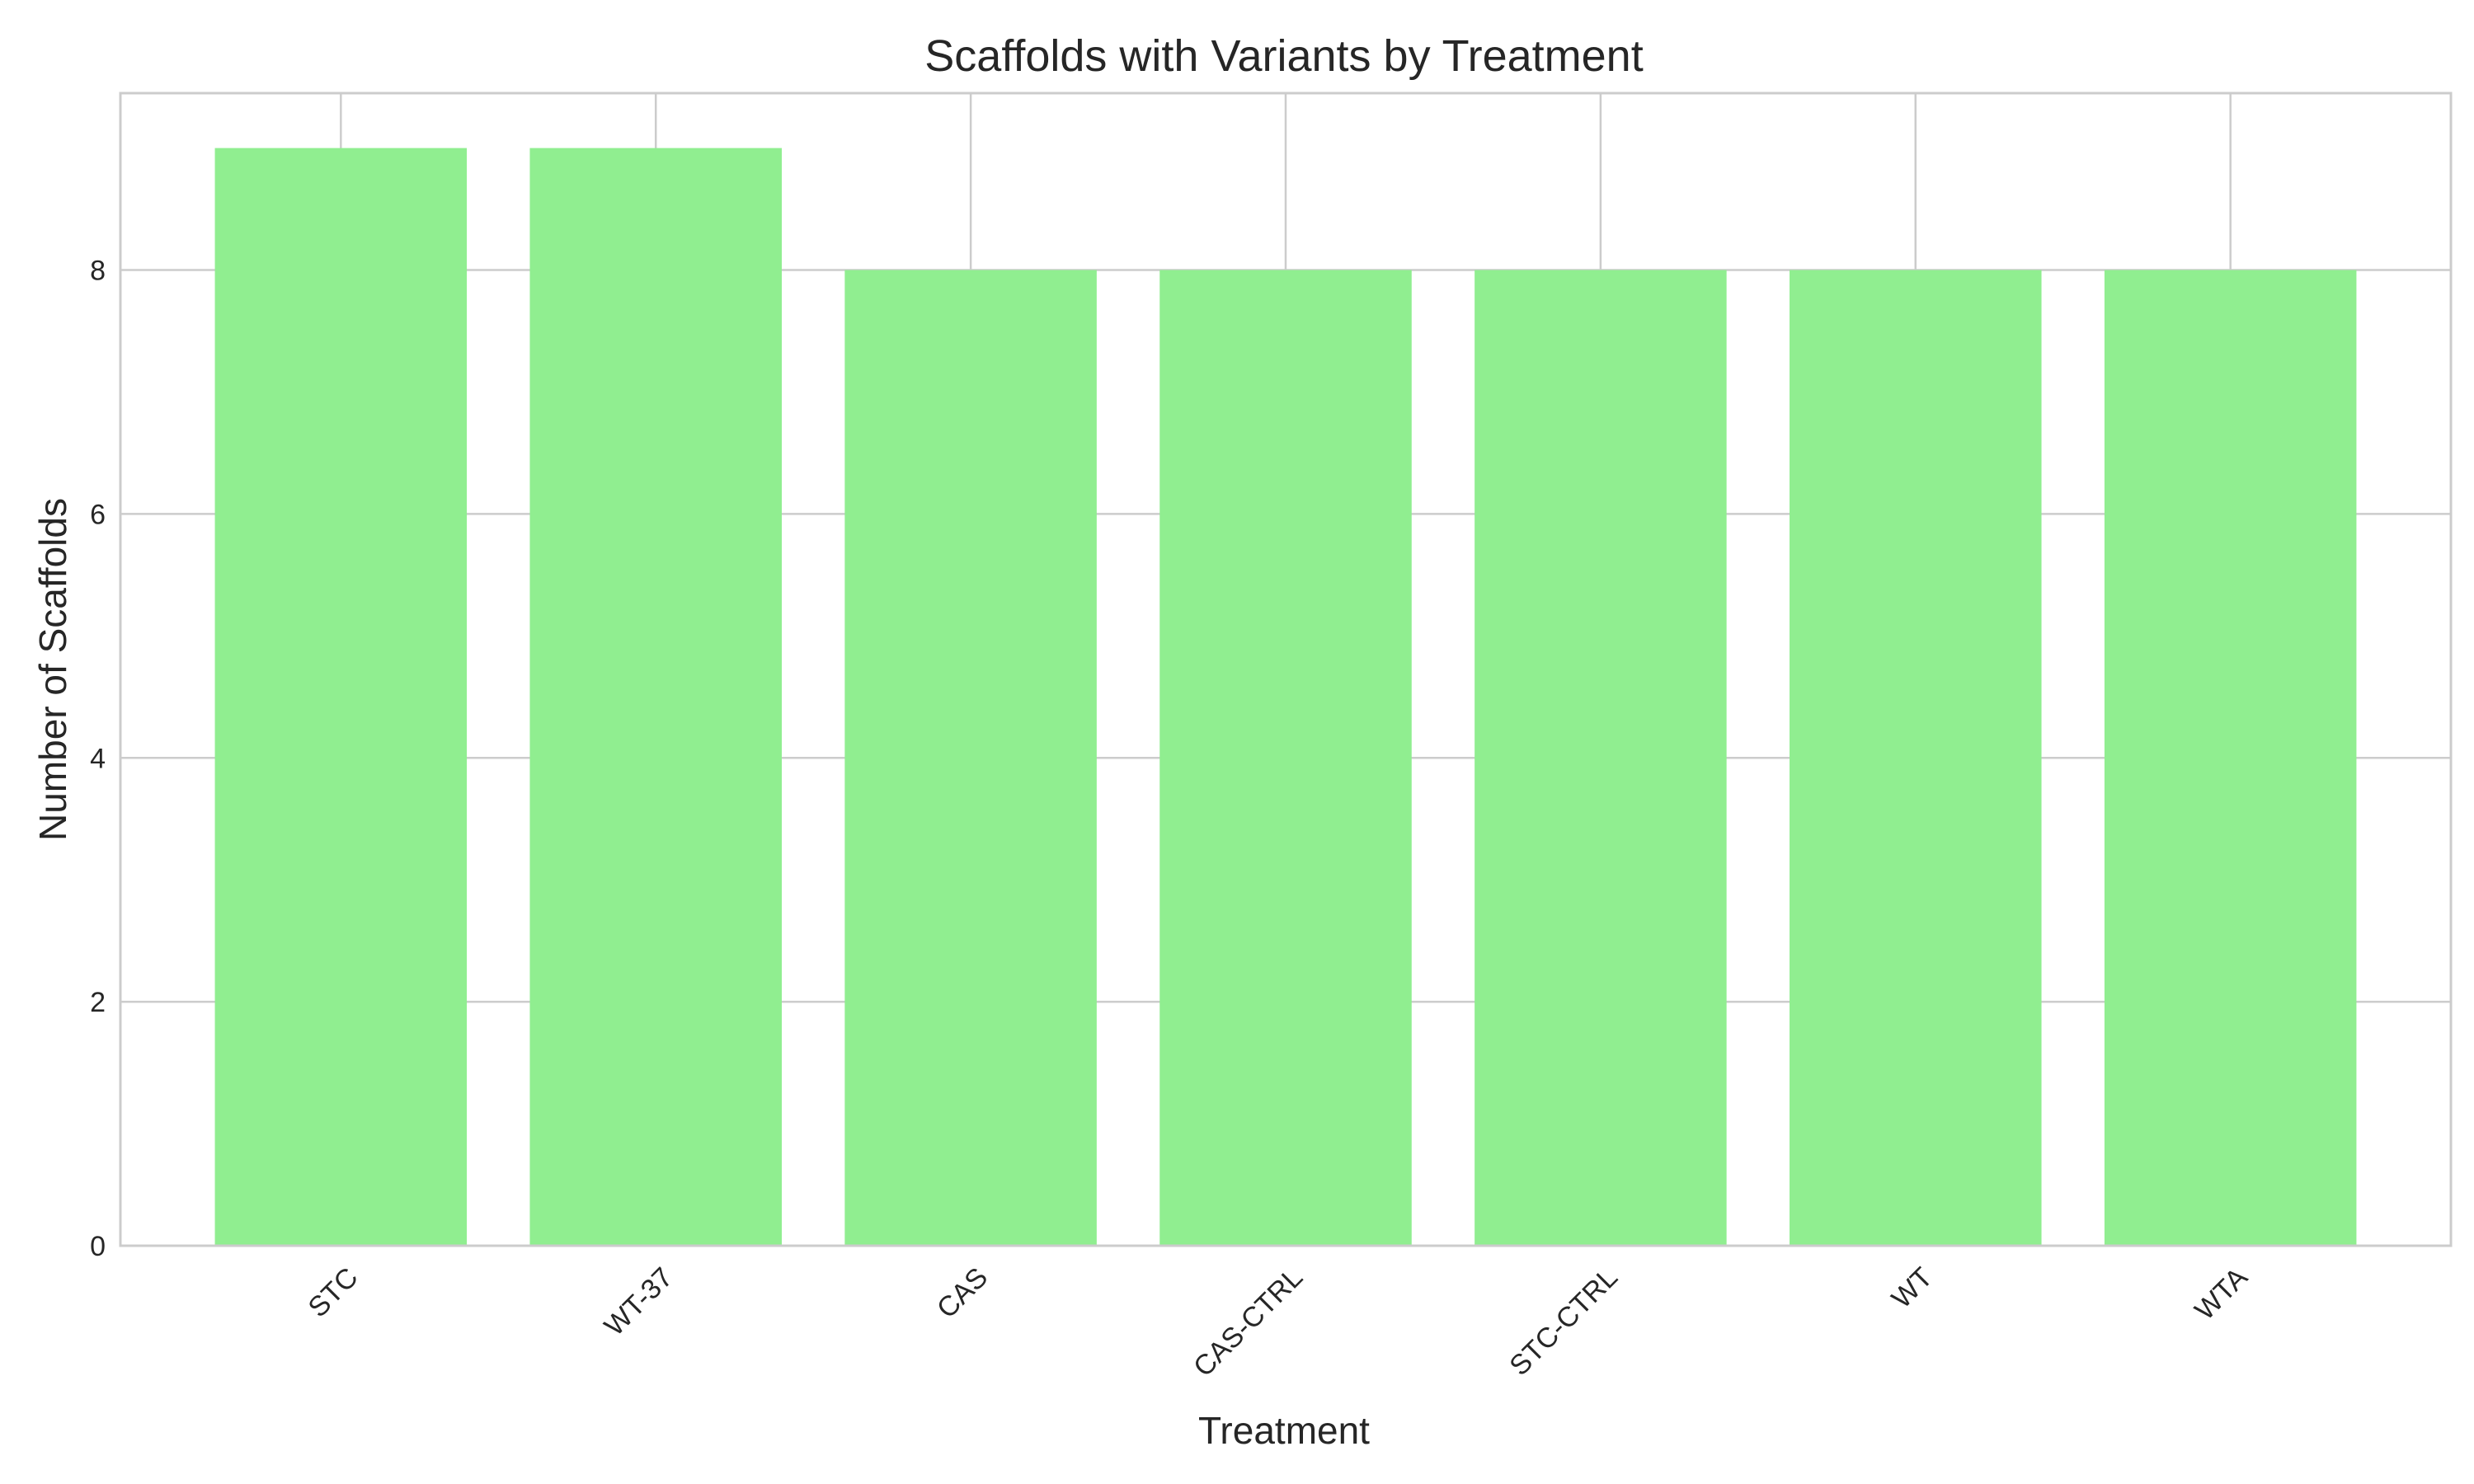  I want to click on x-tick-label: CAS, so click(962, 1292).